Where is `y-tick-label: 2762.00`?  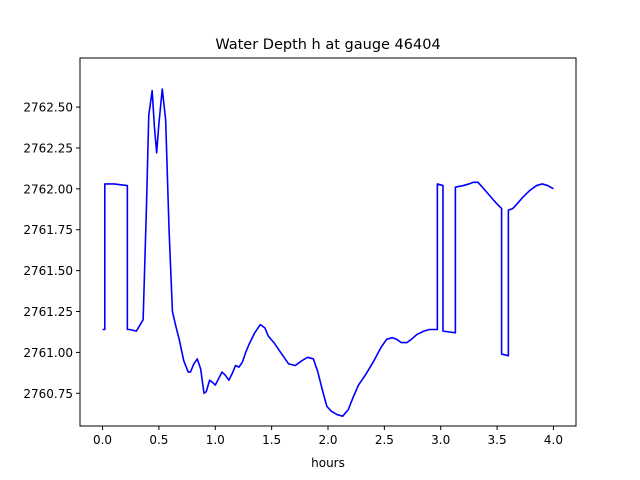
y-tick-label: 2762.00 is located at coordinates (48, 189).